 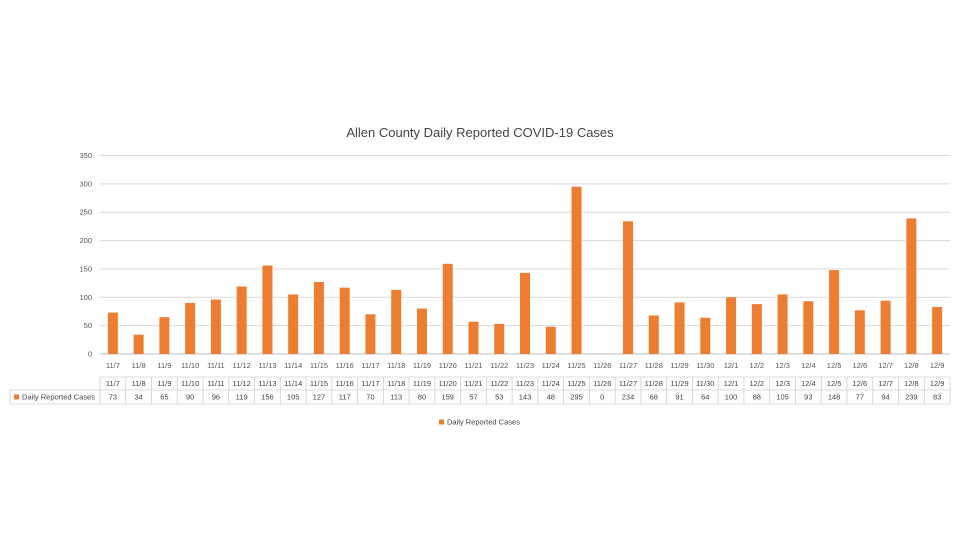 I want to click on y-tick-label: 350, so click(x=85, y=155).